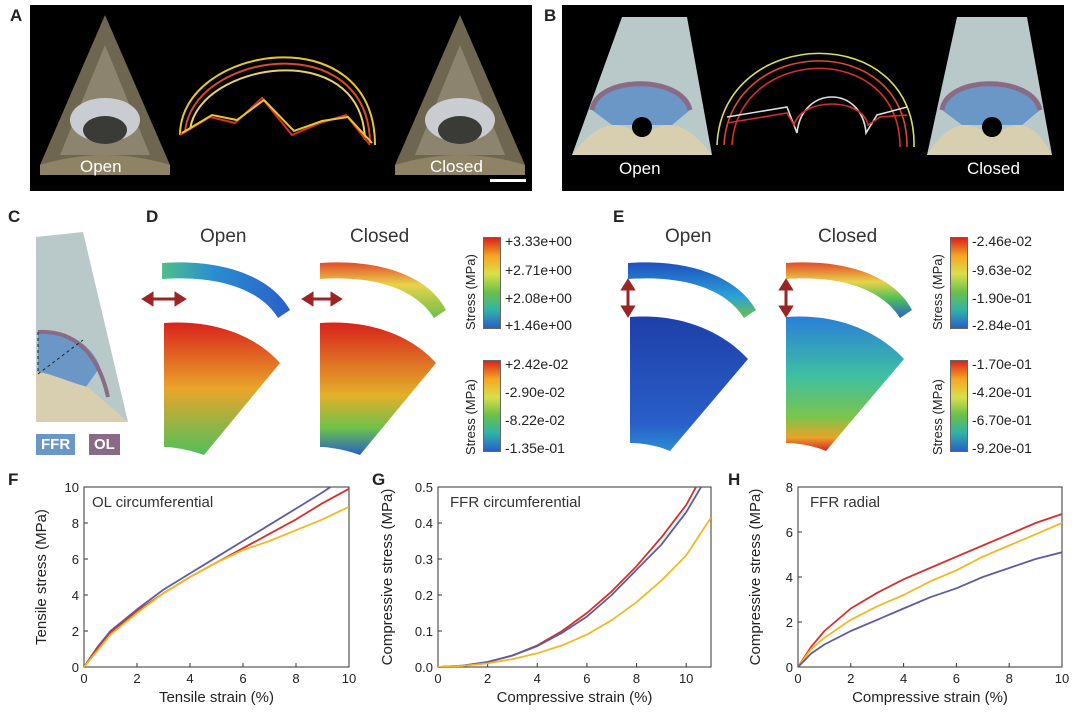 The image size is (1080, 723). I want to click on panel-a-open-label: Open, so click(101, 166).